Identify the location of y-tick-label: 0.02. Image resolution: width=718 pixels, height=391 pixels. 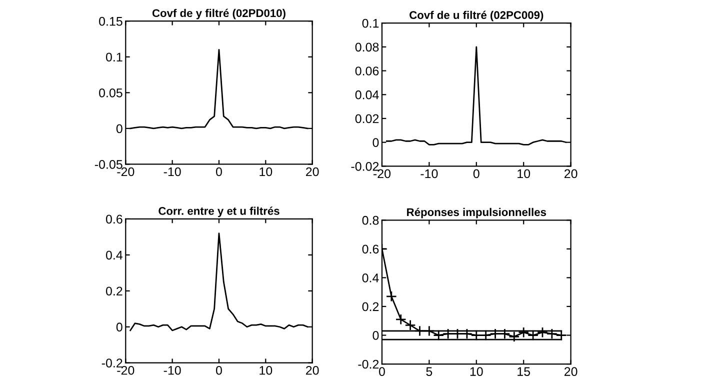
(367, 119).